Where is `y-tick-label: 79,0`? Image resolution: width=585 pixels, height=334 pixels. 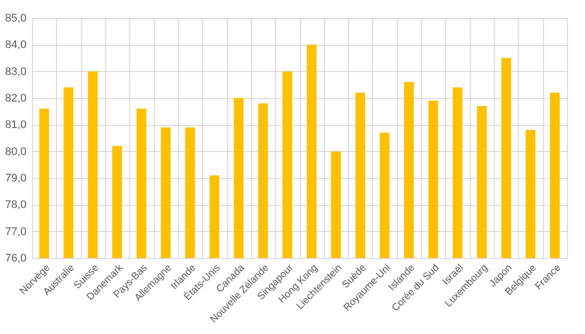
y-tick-label: 79,0 is located at coordinates (15, 178).